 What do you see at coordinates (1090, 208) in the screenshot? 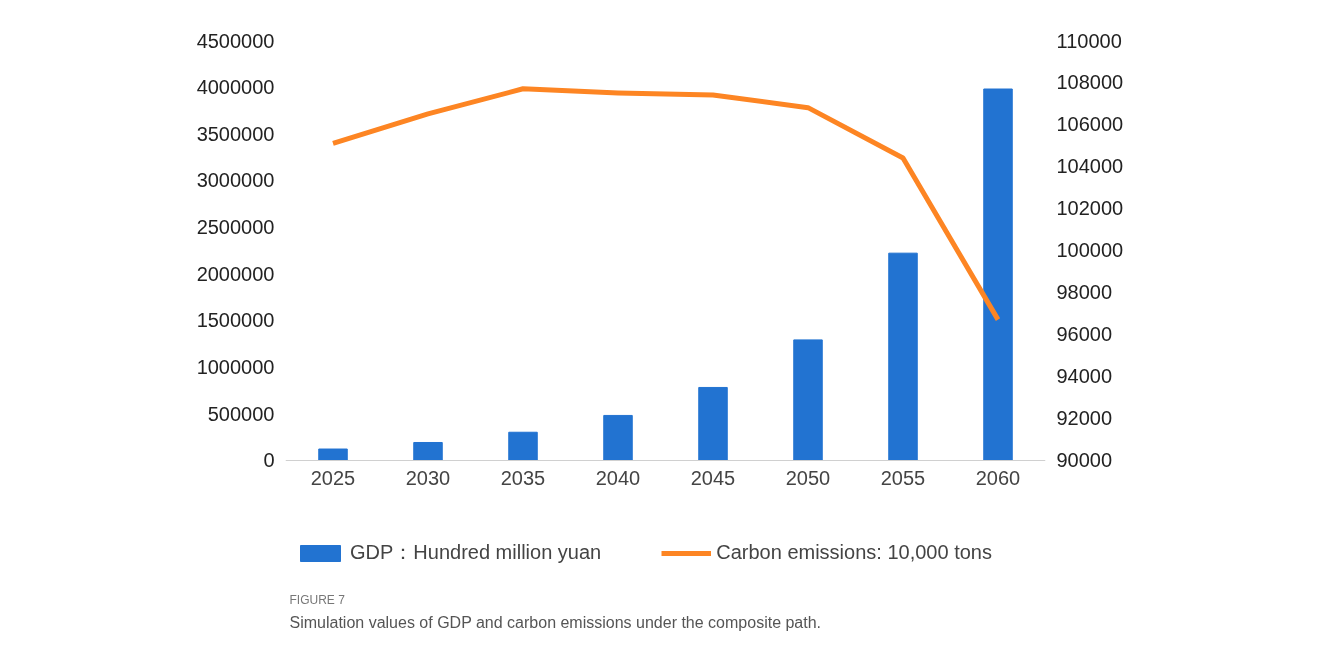
I see `y2-tick-label: 102000` at bounding box center [1090, 208].